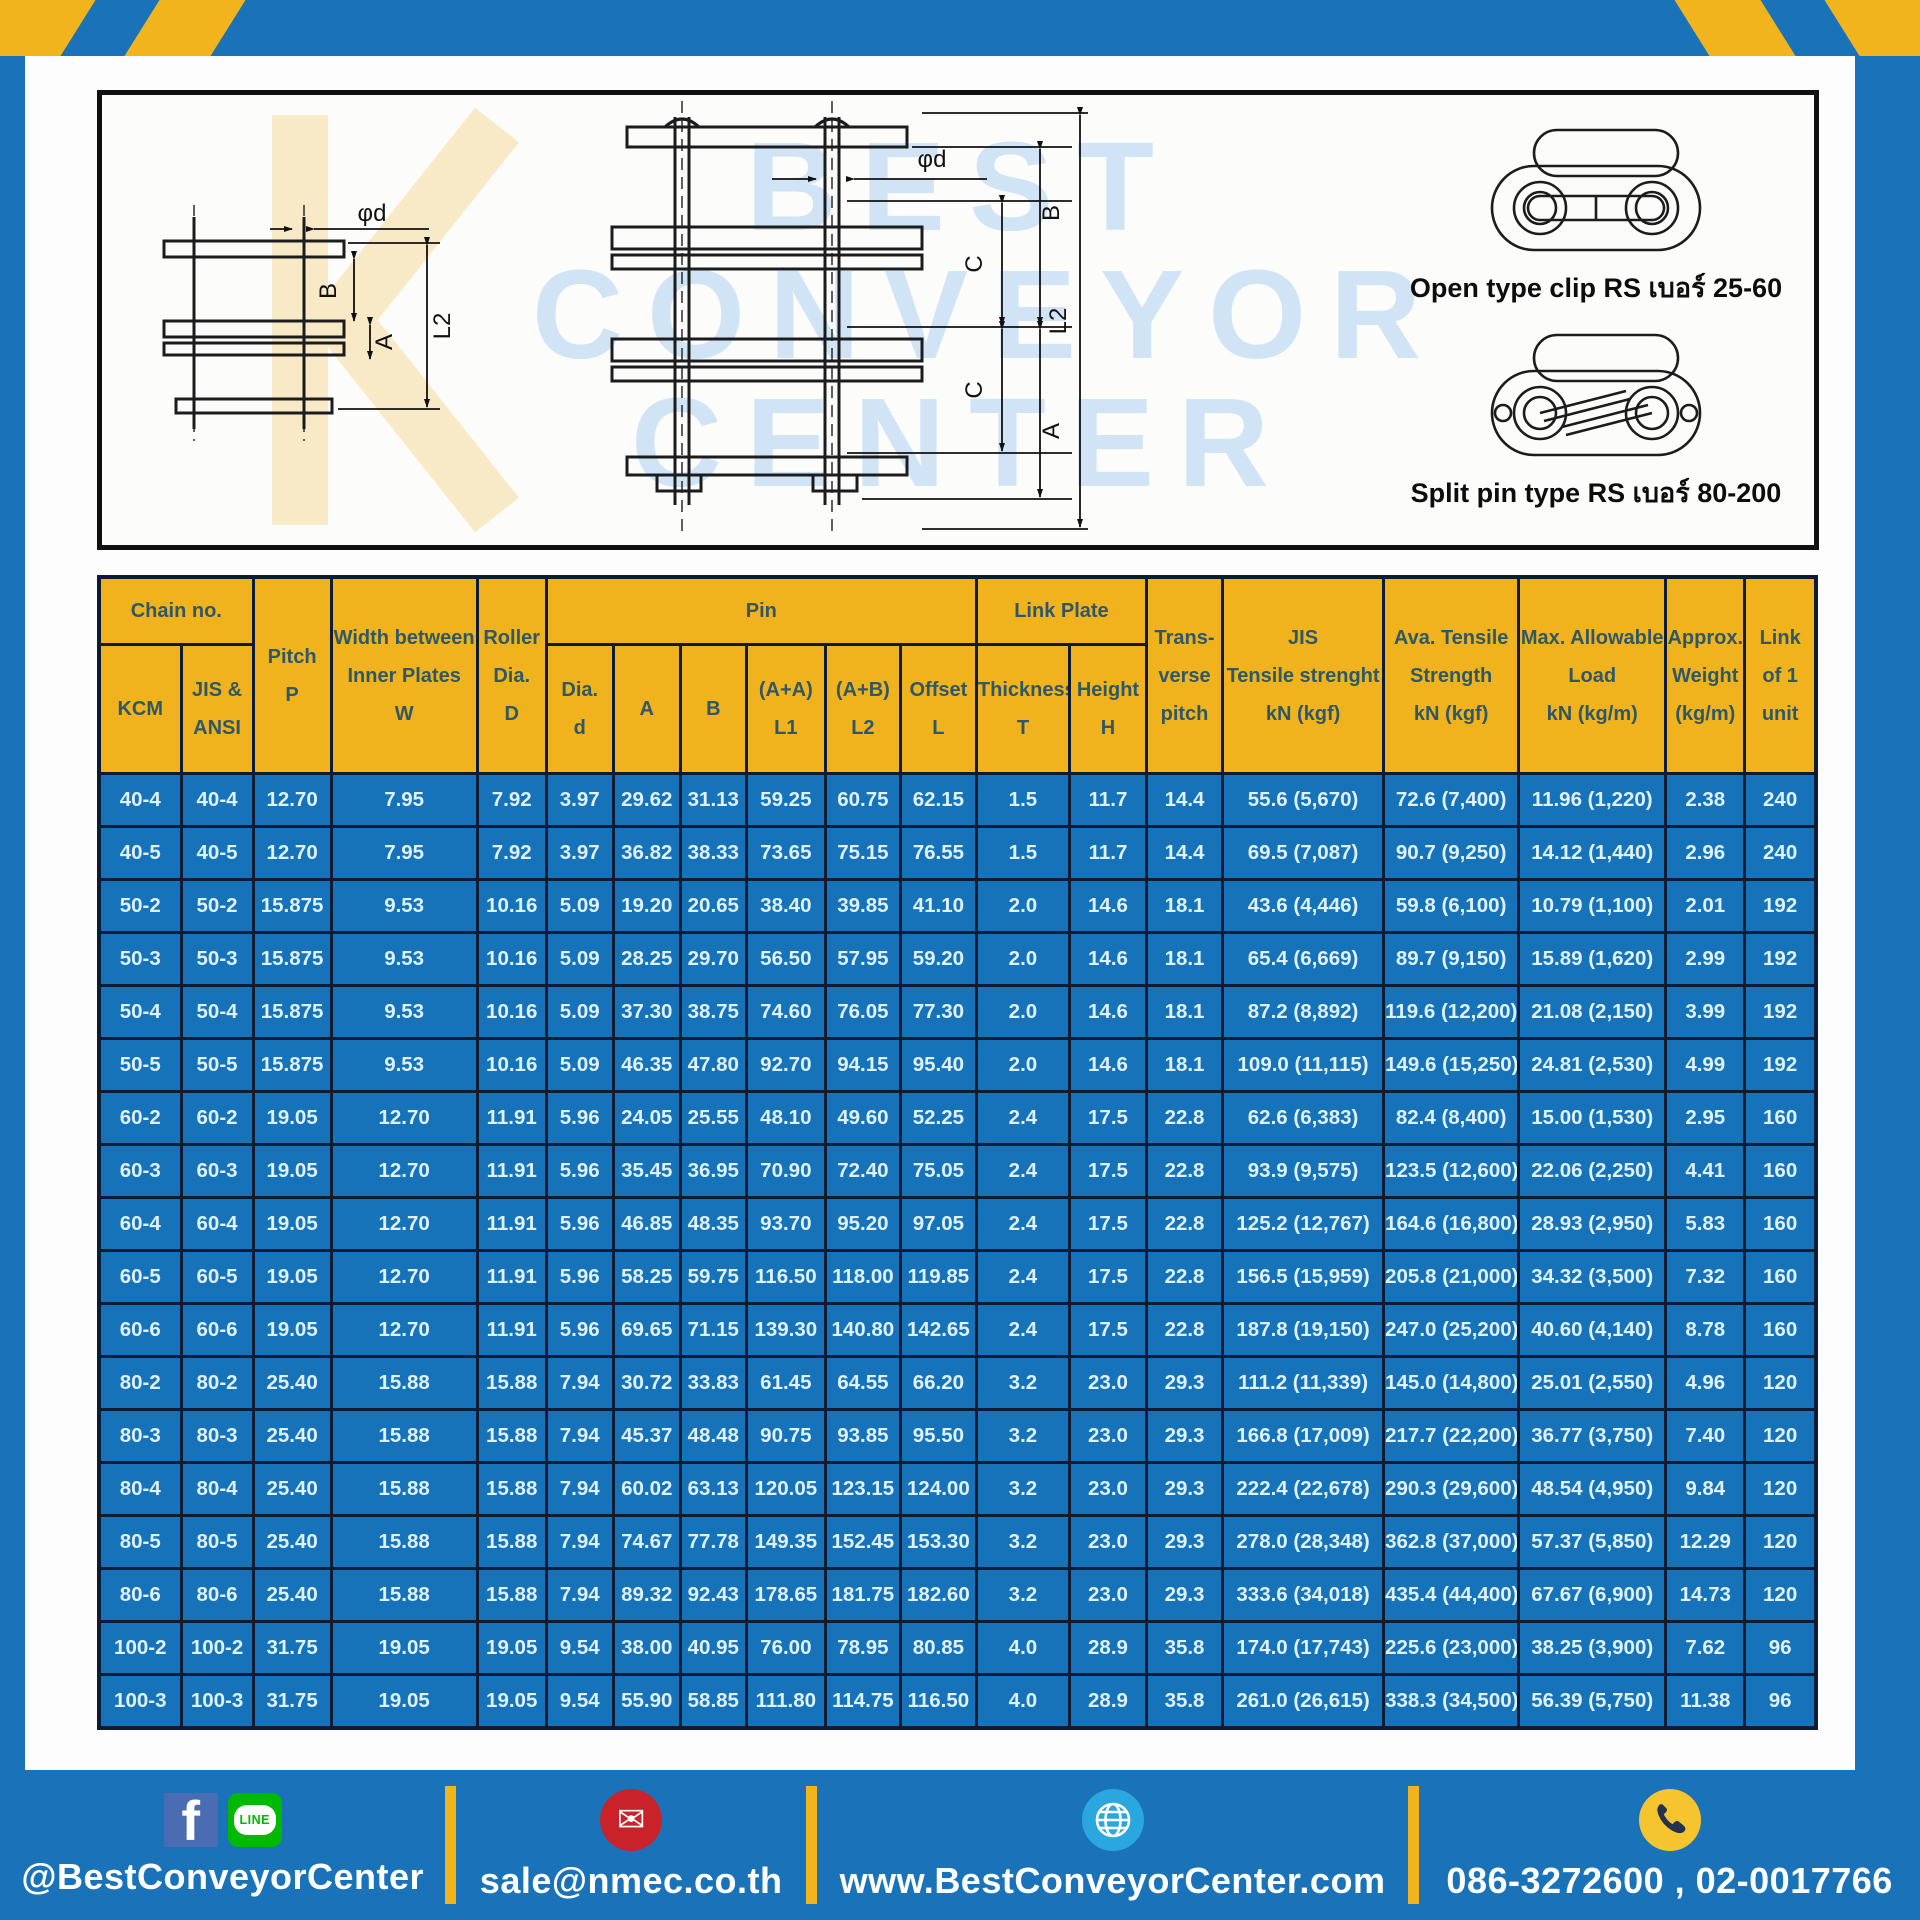 Image resolution: width=1920 pixels, height=1920 pixels. What do you see at coordinates (1022, 1701) in the screenshot?
I see `table-cell: 4.0` at bounding box center [1022, 1701].